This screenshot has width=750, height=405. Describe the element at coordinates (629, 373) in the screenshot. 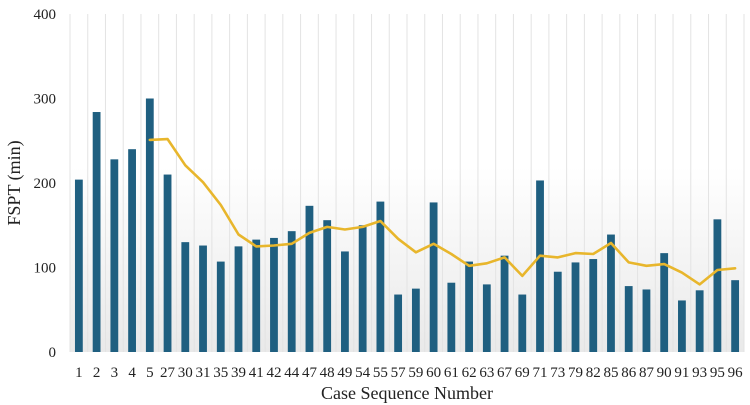

I see `x-tick-label: 86` at that location.